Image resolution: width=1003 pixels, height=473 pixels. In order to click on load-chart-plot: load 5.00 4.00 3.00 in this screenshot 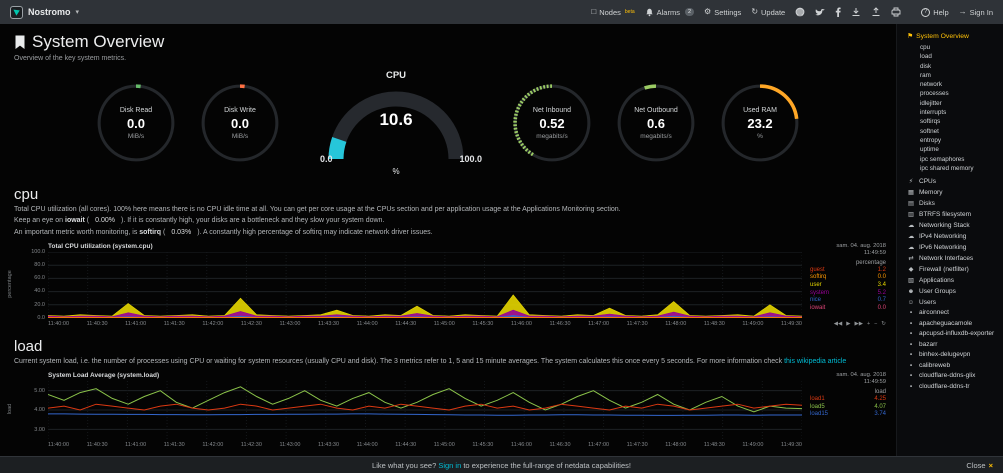, I will do `click(404, 410)`.